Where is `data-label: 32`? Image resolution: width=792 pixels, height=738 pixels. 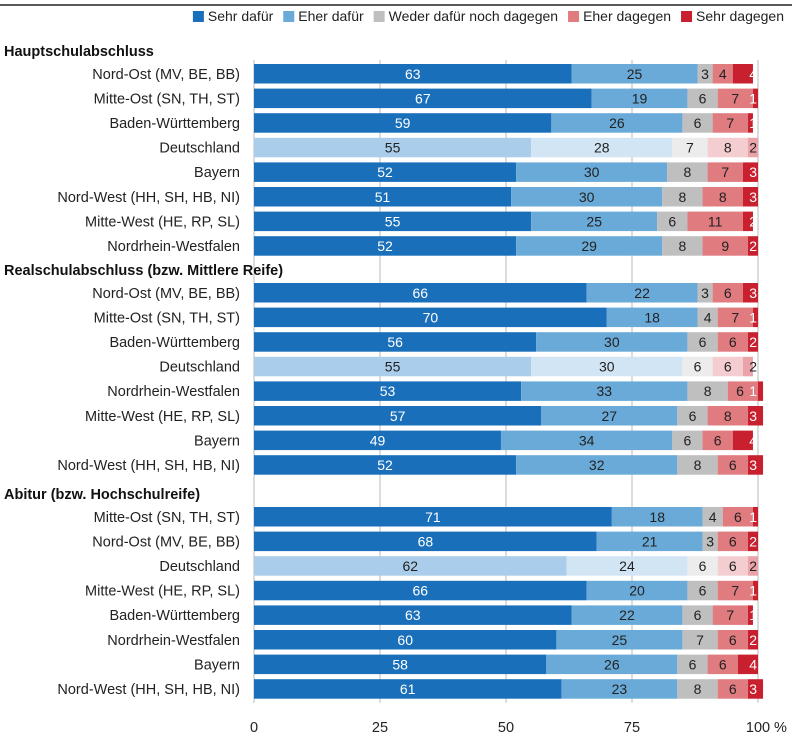
data-label: 32 is located at coordinates (597, 465).